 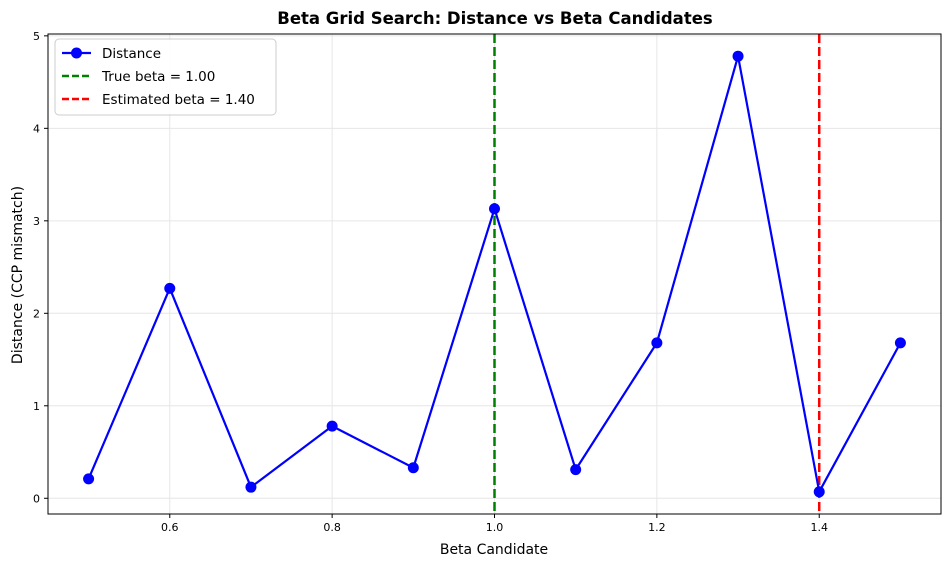 I want to click on y-tick-label: 2, so click(x=36, y=313).